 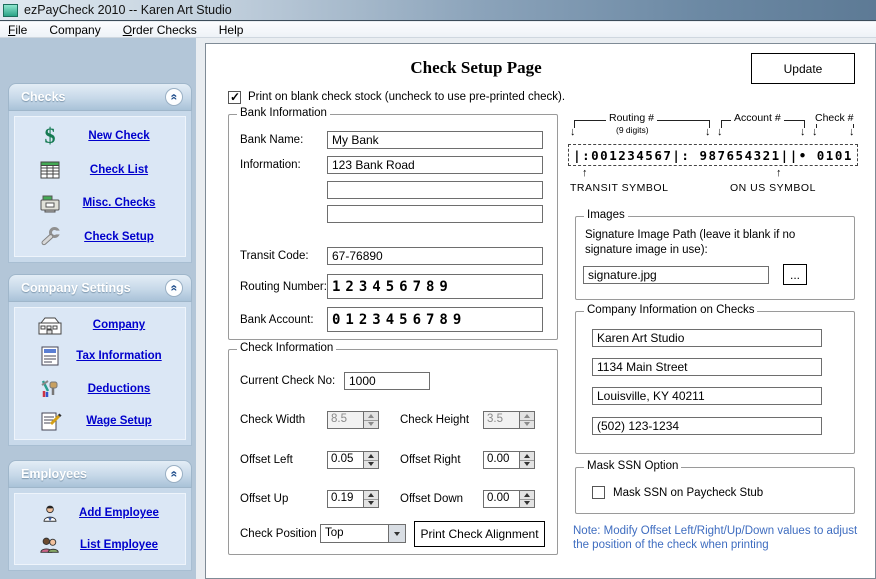 I want to click on print-check-alignment-button: Print Check Alignment, so click(x=479, y=534).